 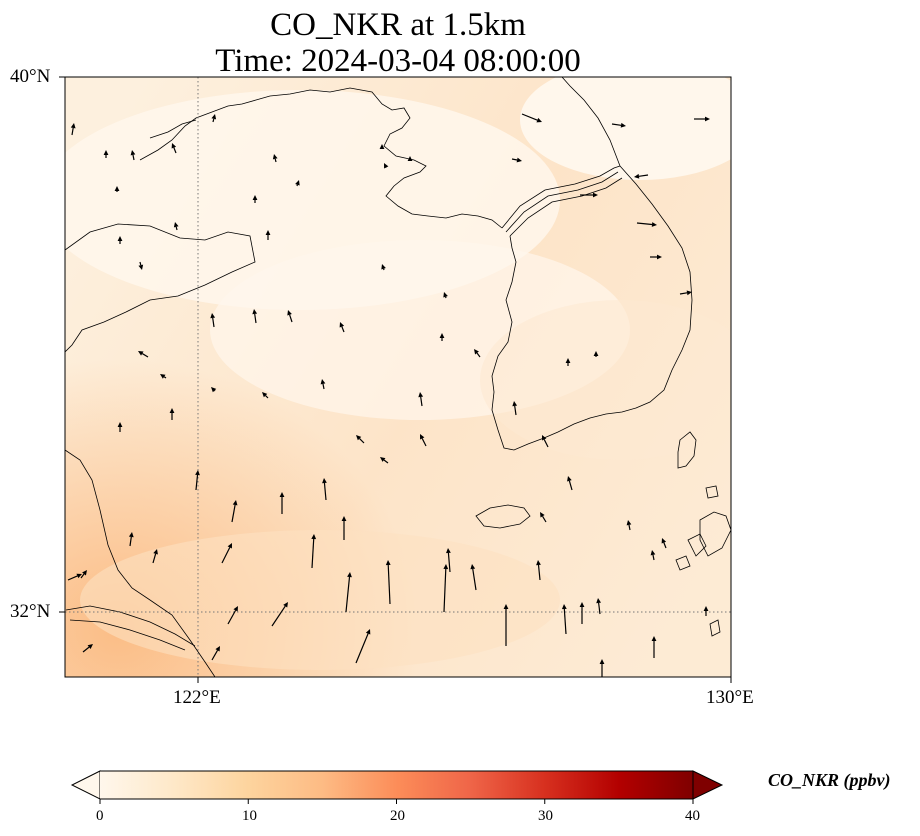 What do you see at coordinates (30, 611) in the screenshot?
I see `lat-tick-label-32: 32°N` at bounding box center [30, 611].